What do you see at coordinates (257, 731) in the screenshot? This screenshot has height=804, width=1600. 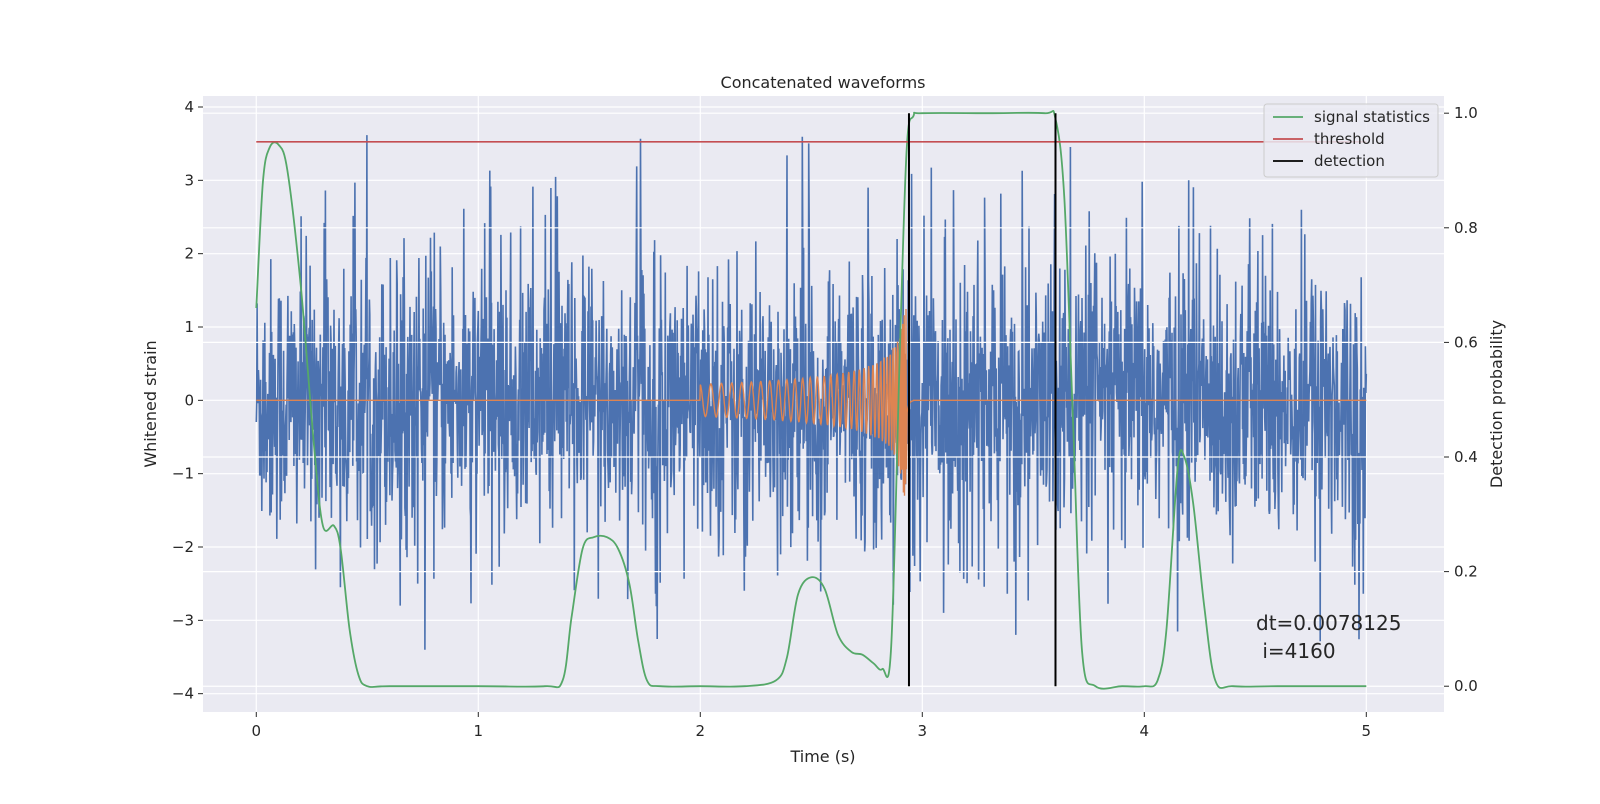 I see `x-tick-label: 0` at bounding box center [257, 731].